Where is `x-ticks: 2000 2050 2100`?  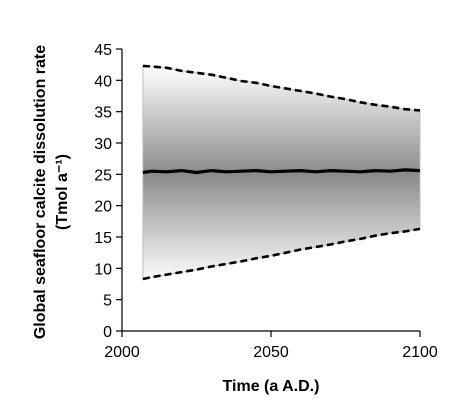 x-ticks: 2000 2050 2100 is located at coordinates (271, 346).